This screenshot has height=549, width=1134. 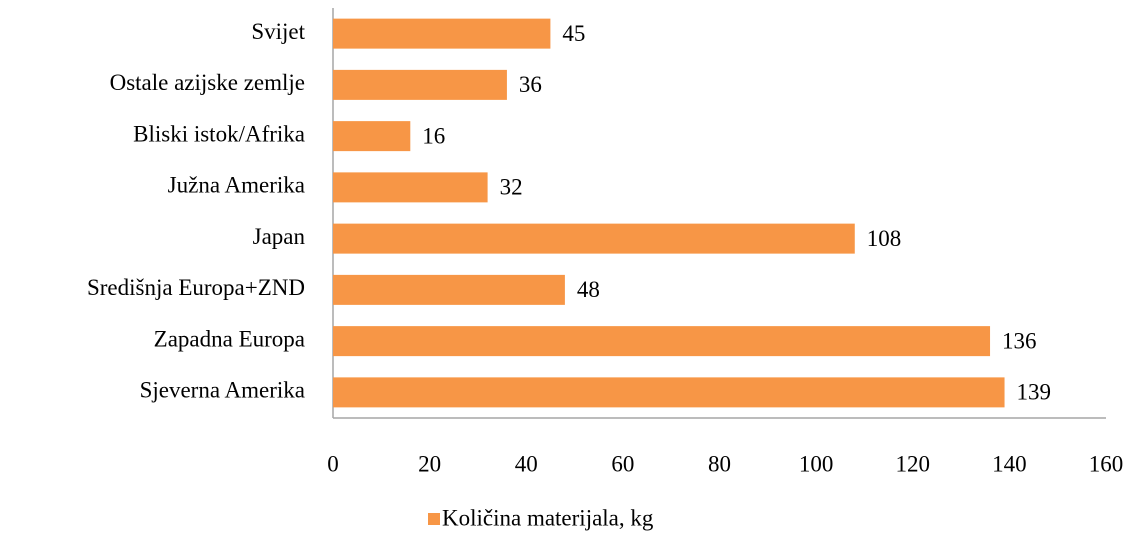 I want to click on data-label: 108, so click(x=884, y=238).